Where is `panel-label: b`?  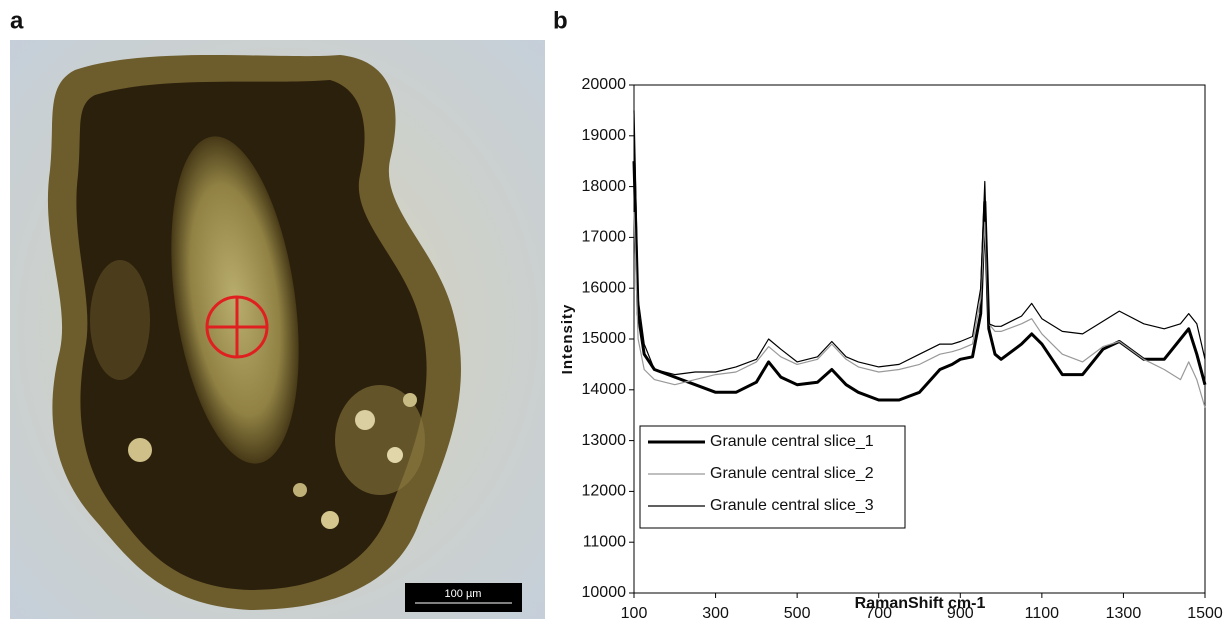 panel-label: b is located at coordinates (560, 20).